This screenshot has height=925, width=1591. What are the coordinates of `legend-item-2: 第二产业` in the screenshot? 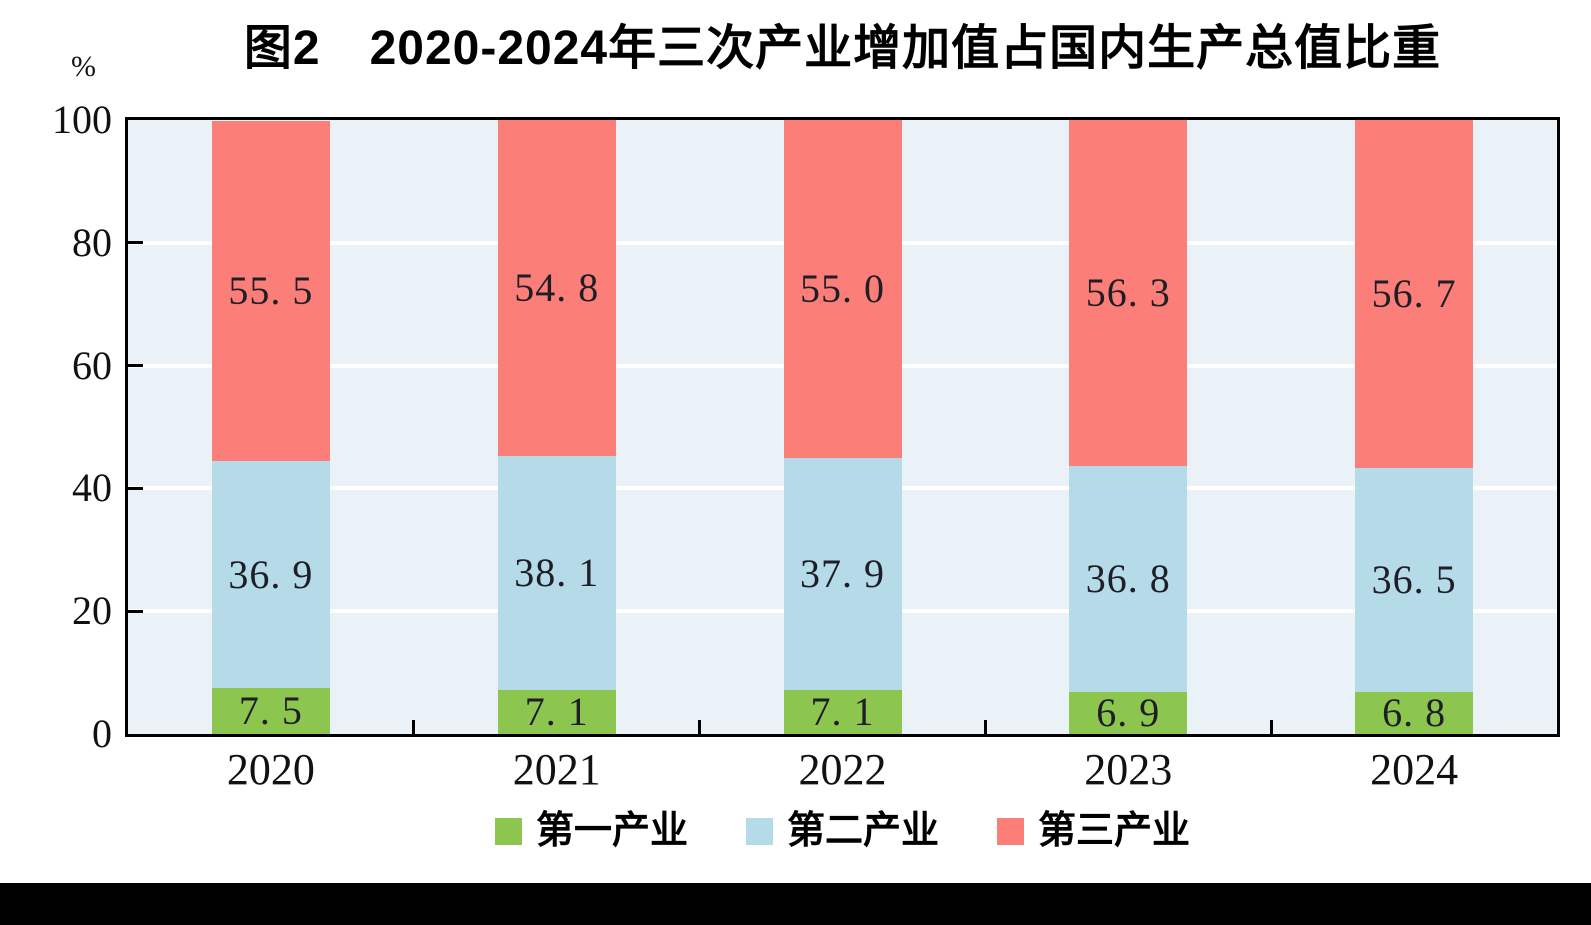 It's located at (842, 831).